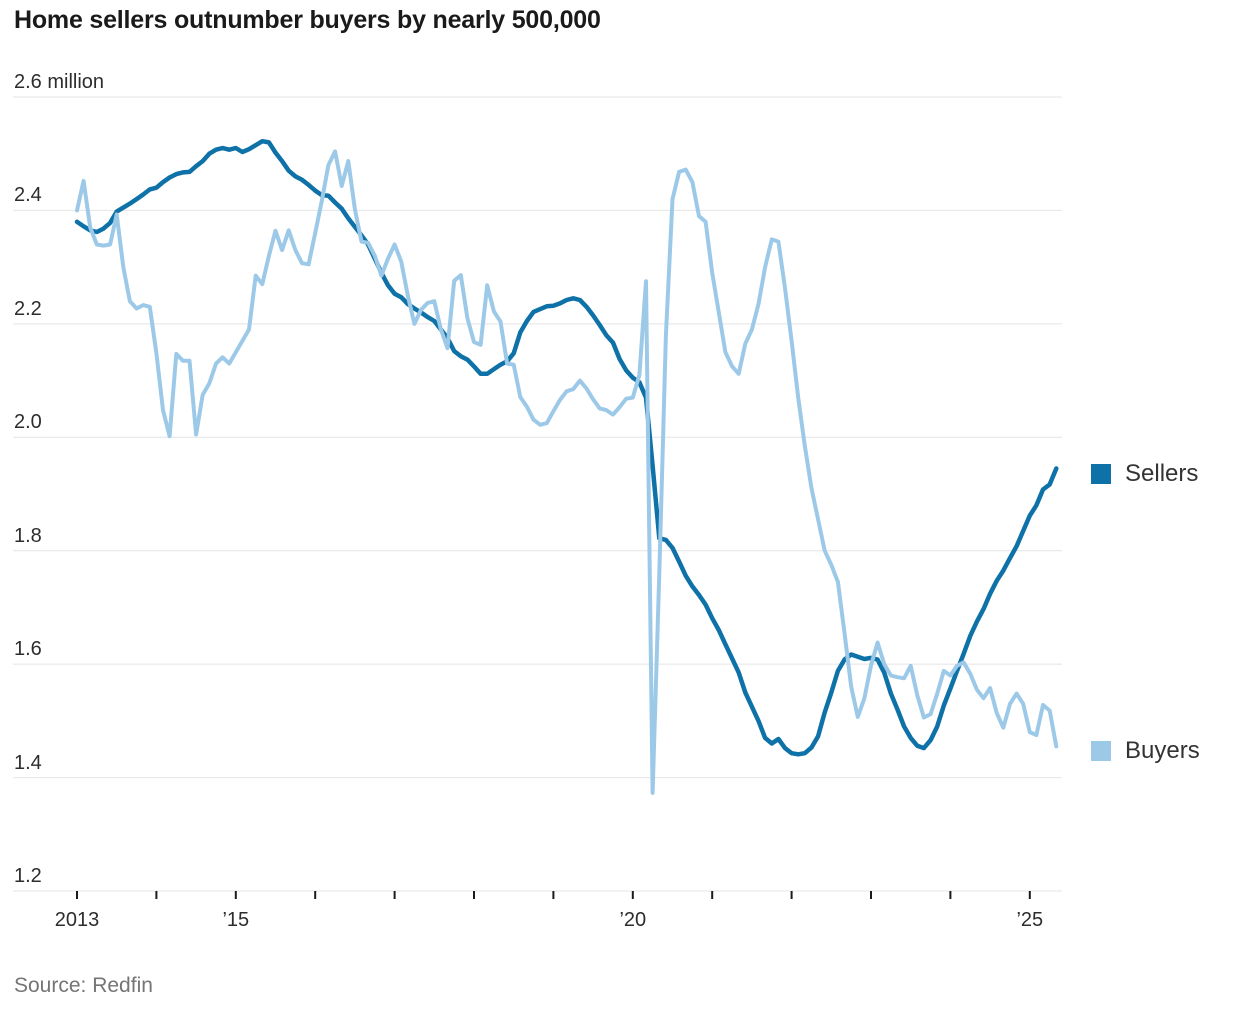  What do you see at coordinates (1101, 751) in the screenshot?
I see `buyers-swatch` at bounding box center [1101, 751].